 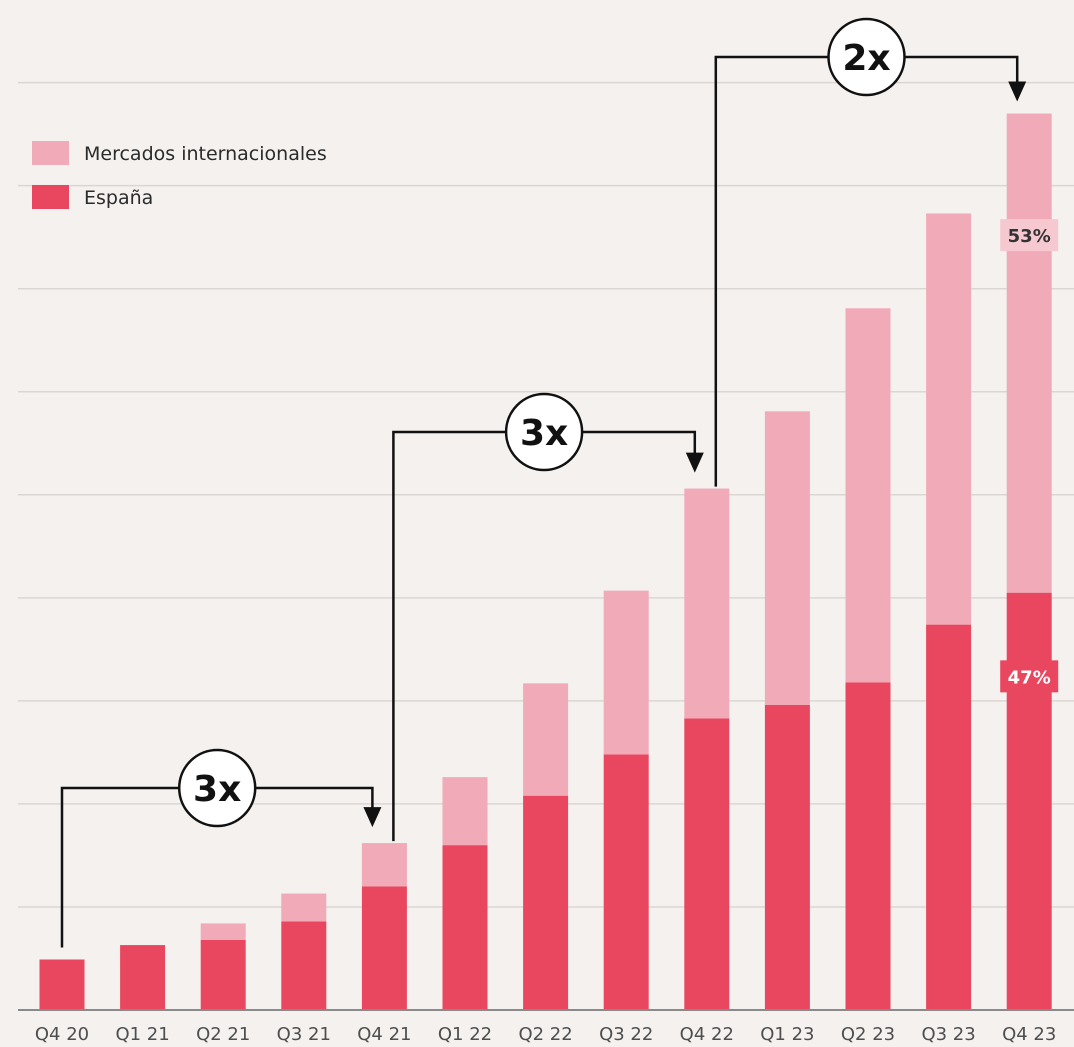 I want to click on x-tick-label: Q1 22, so click(x=465, y=1034).